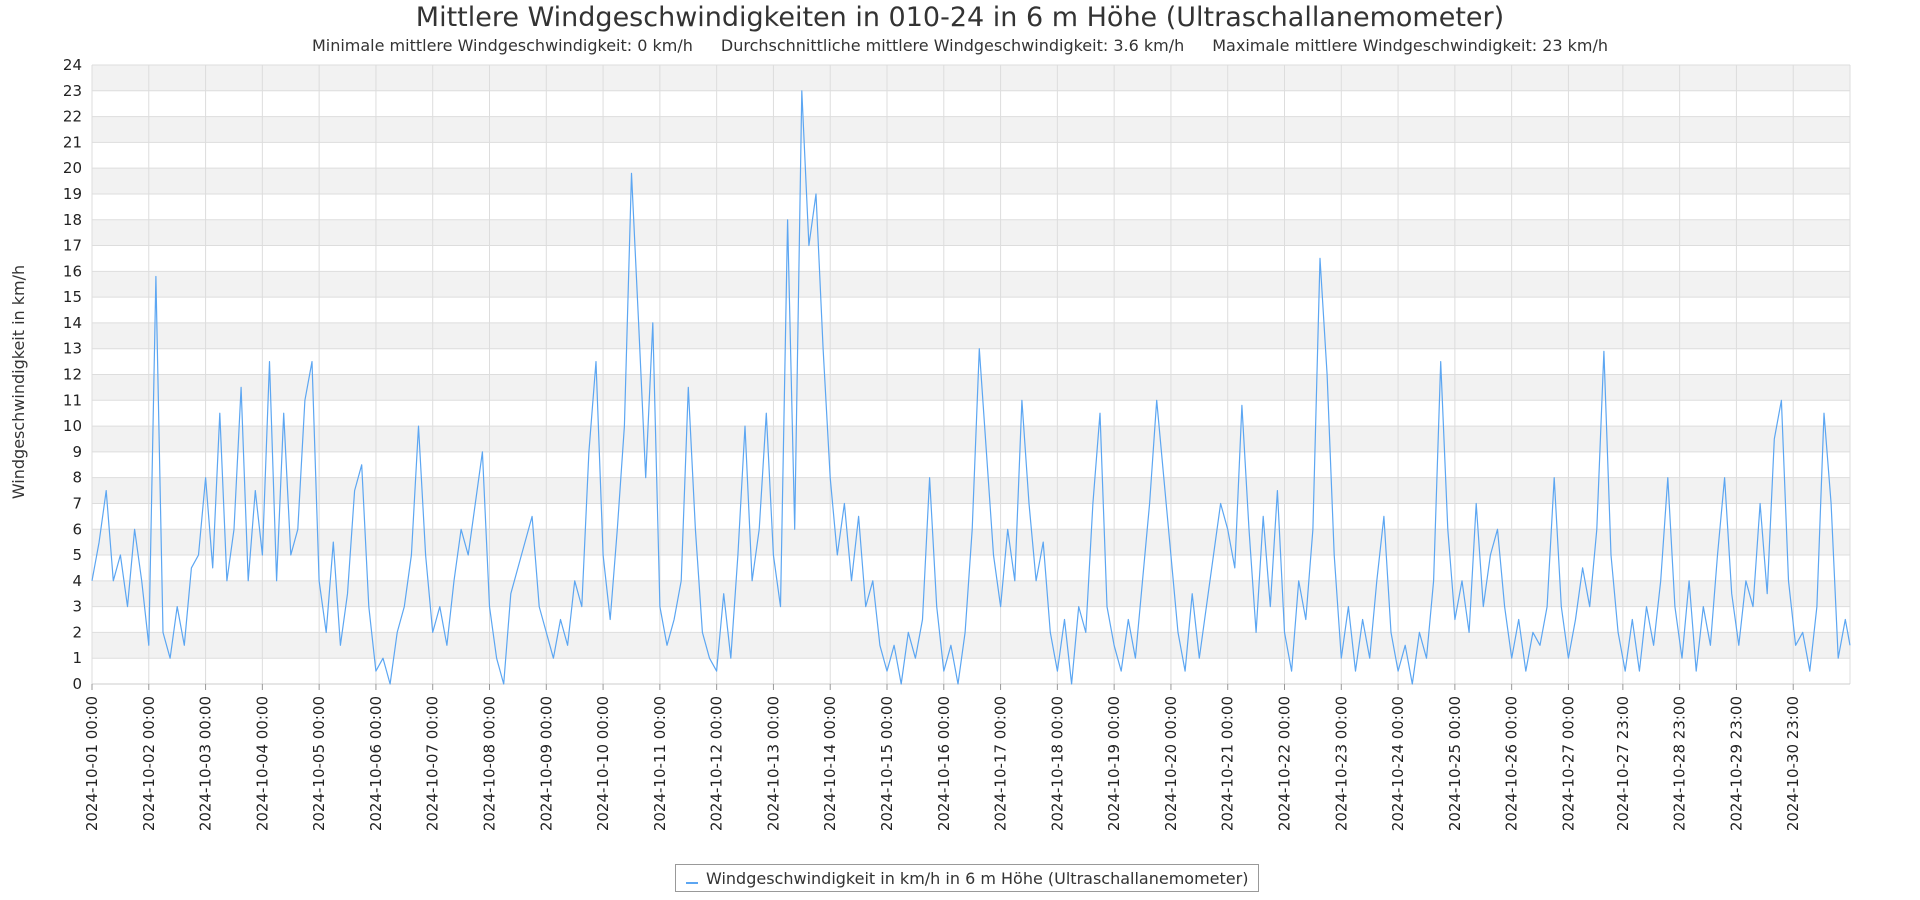  I want to click on x-tick-label: 2024-10-28 23:00, so click(1680, 763).